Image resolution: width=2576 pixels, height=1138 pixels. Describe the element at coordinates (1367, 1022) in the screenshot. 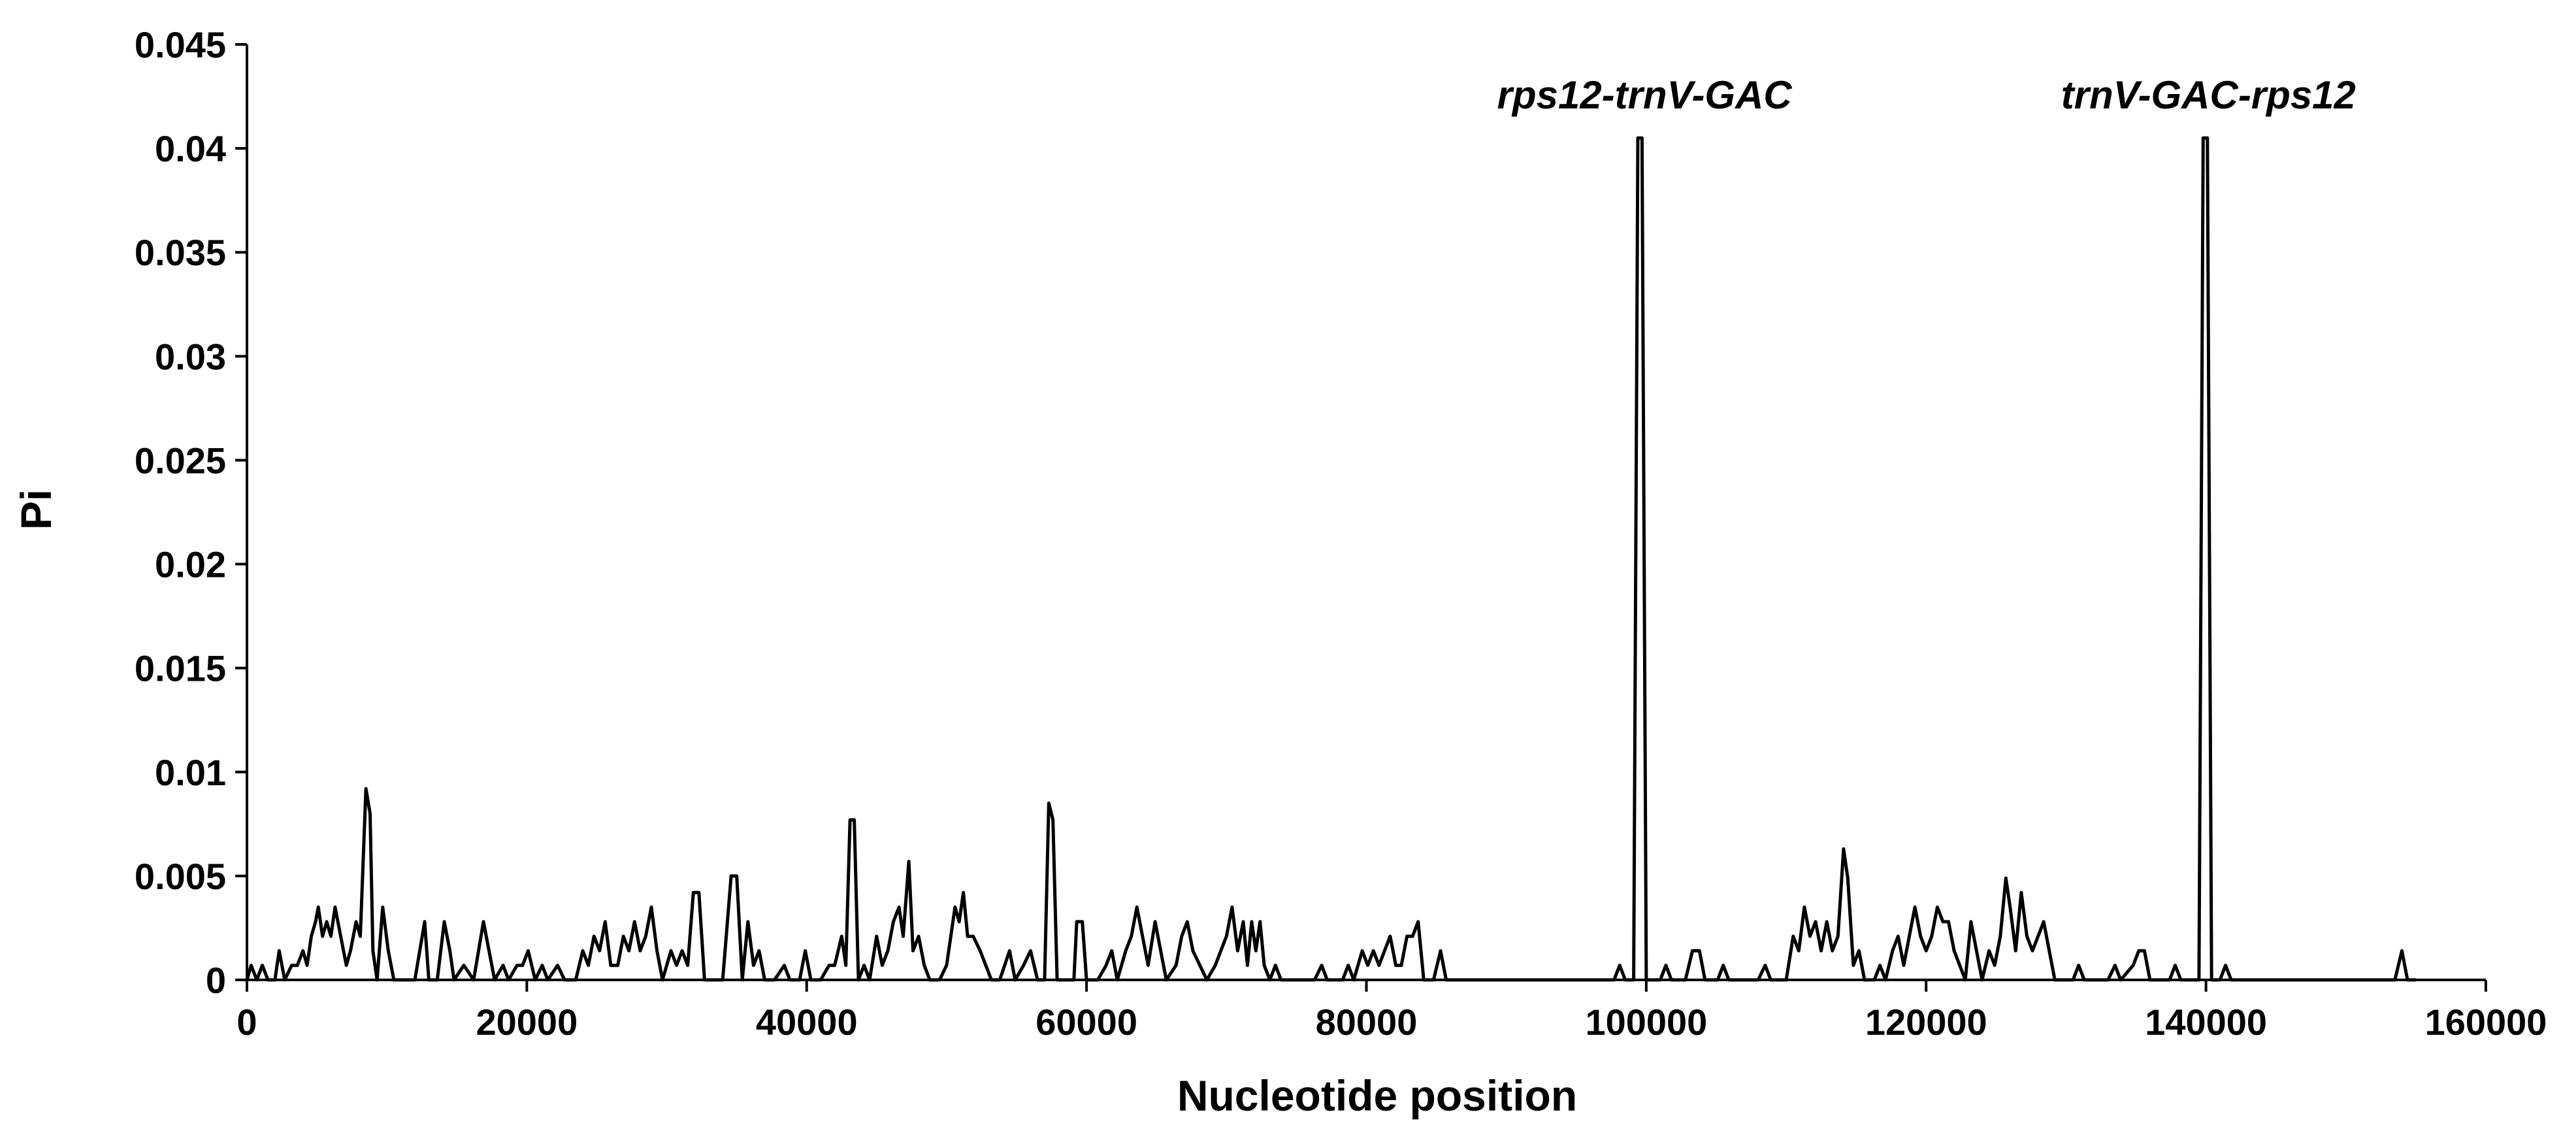

I see `x-tick-label: 80000` at that location.